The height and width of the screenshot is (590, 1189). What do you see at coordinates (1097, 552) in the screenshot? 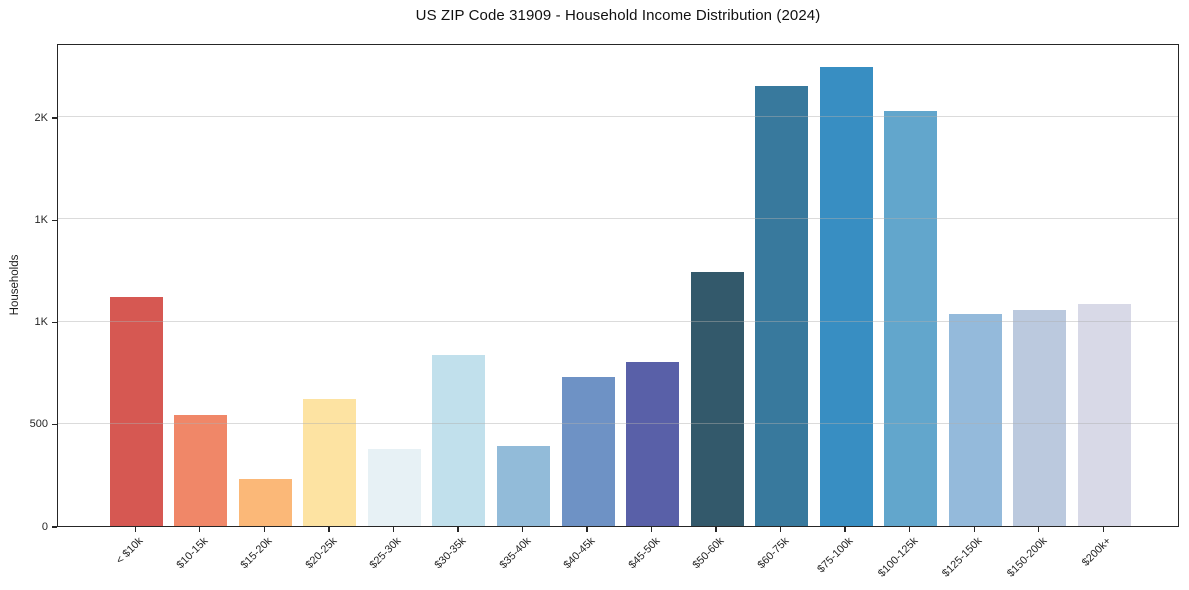
I see `x-tick-label: $200k+` at bounding box center [1097, 552].